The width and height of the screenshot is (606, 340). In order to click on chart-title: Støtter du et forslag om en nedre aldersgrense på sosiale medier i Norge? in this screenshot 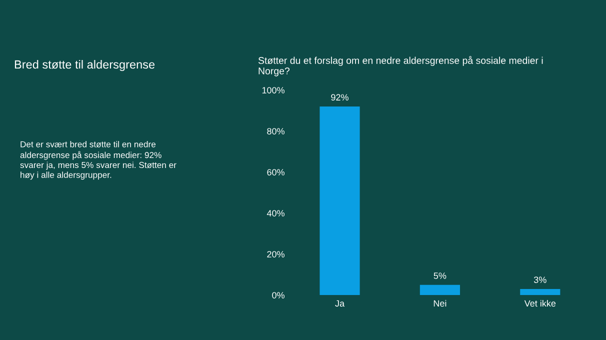, I will do `click(400, 66)`.